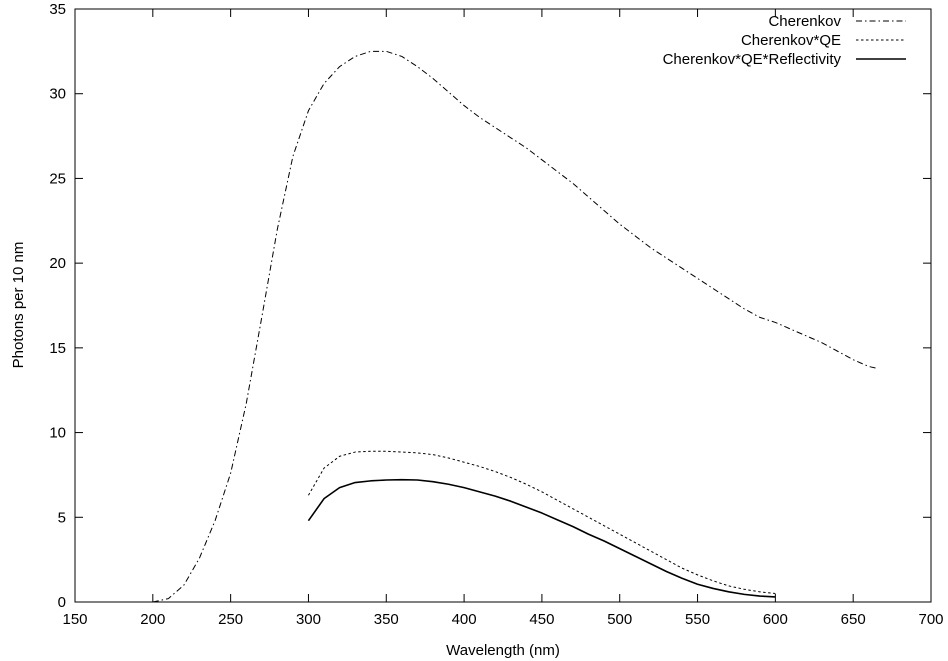 This screenshot has width=948, height=661. What do you see at coordinates (853, 619) in the screenshot?
I see `x-tick-label: 650` at bounding box center [853, 619].